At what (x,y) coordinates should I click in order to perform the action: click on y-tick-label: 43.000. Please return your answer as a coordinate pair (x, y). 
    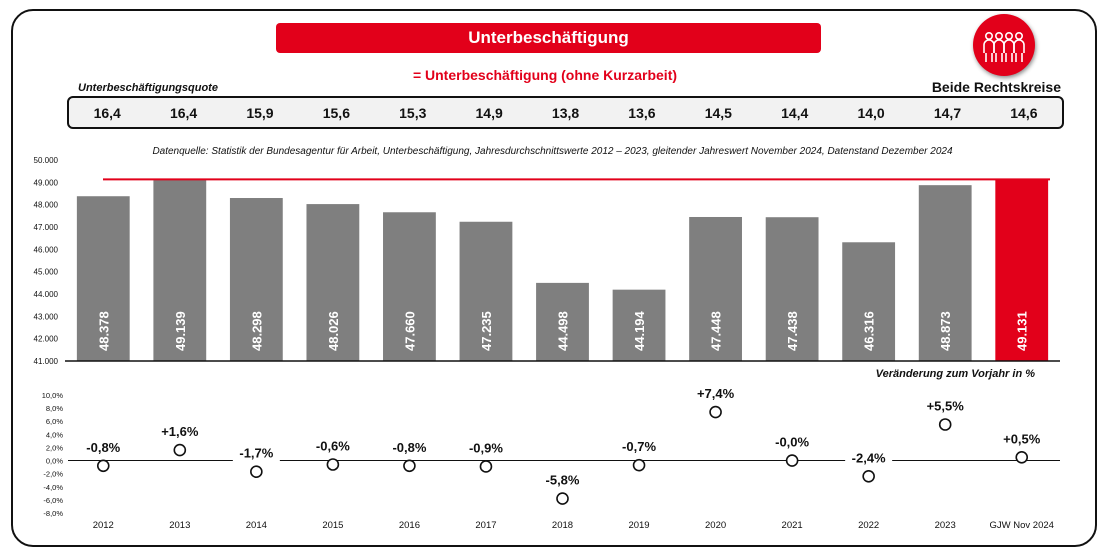
    Looking at the image, I should click on (46, 316).